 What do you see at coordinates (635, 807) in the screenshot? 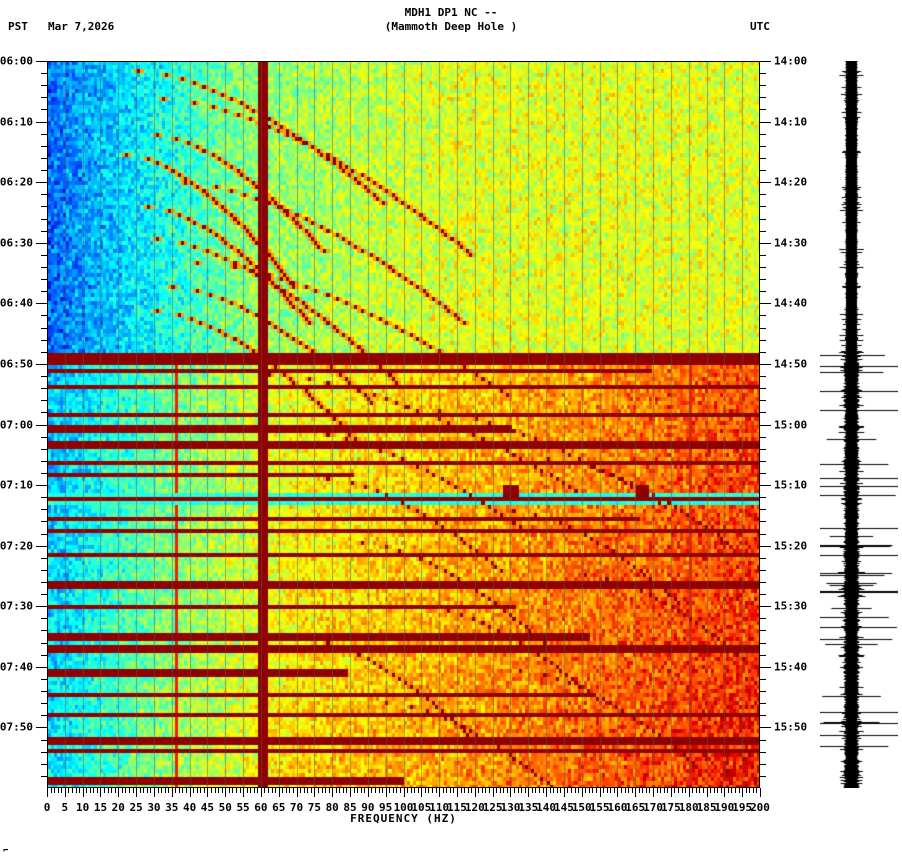
I see `frequency-tick-label: 165` at bounding box center [635, 807].